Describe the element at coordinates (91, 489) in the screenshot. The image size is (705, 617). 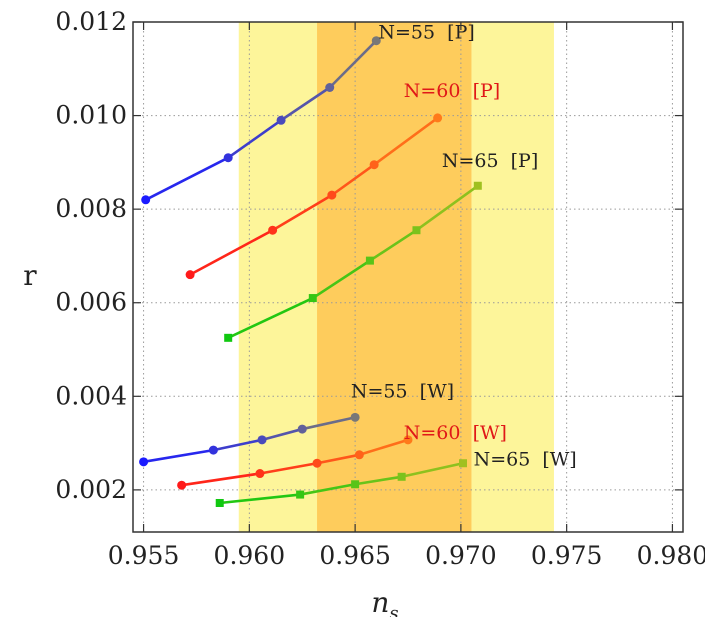
I see `y-tick-label: 0.002` at that location.